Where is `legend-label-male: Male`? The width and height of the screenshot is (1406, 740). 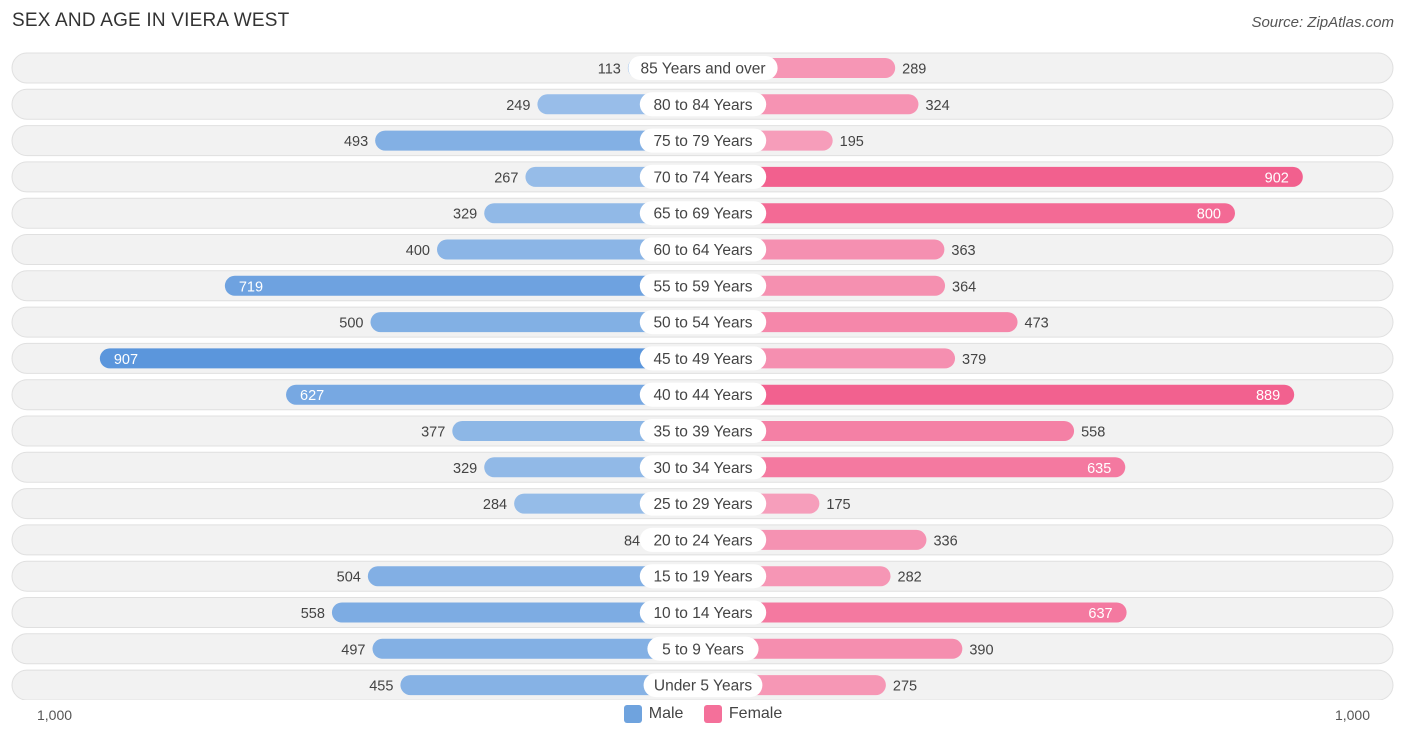
legend-label-male: Male is located at coordinates (666, 713).